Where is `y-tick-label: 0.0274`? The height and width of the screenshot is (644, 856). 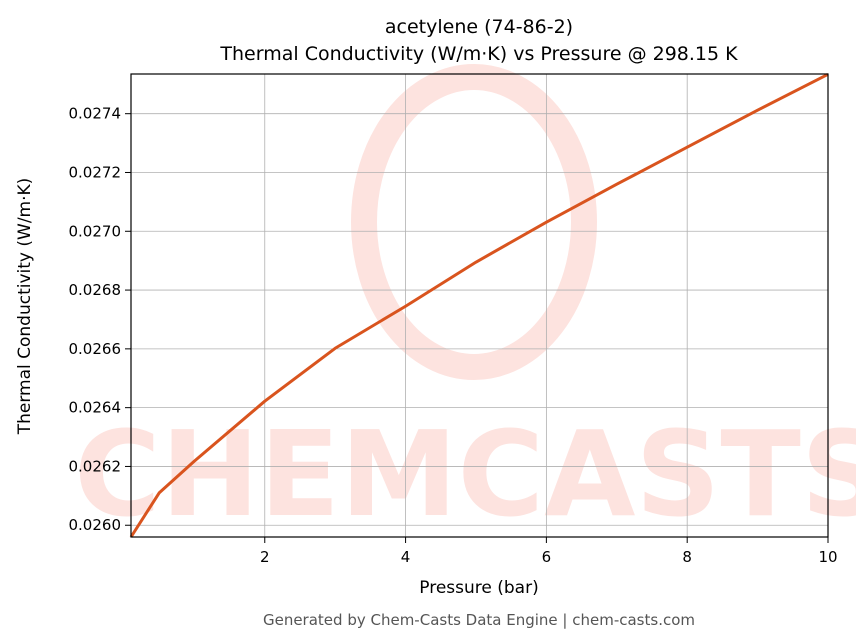
y-tick-label: 0.0274 is located at coordinates (95, 114).